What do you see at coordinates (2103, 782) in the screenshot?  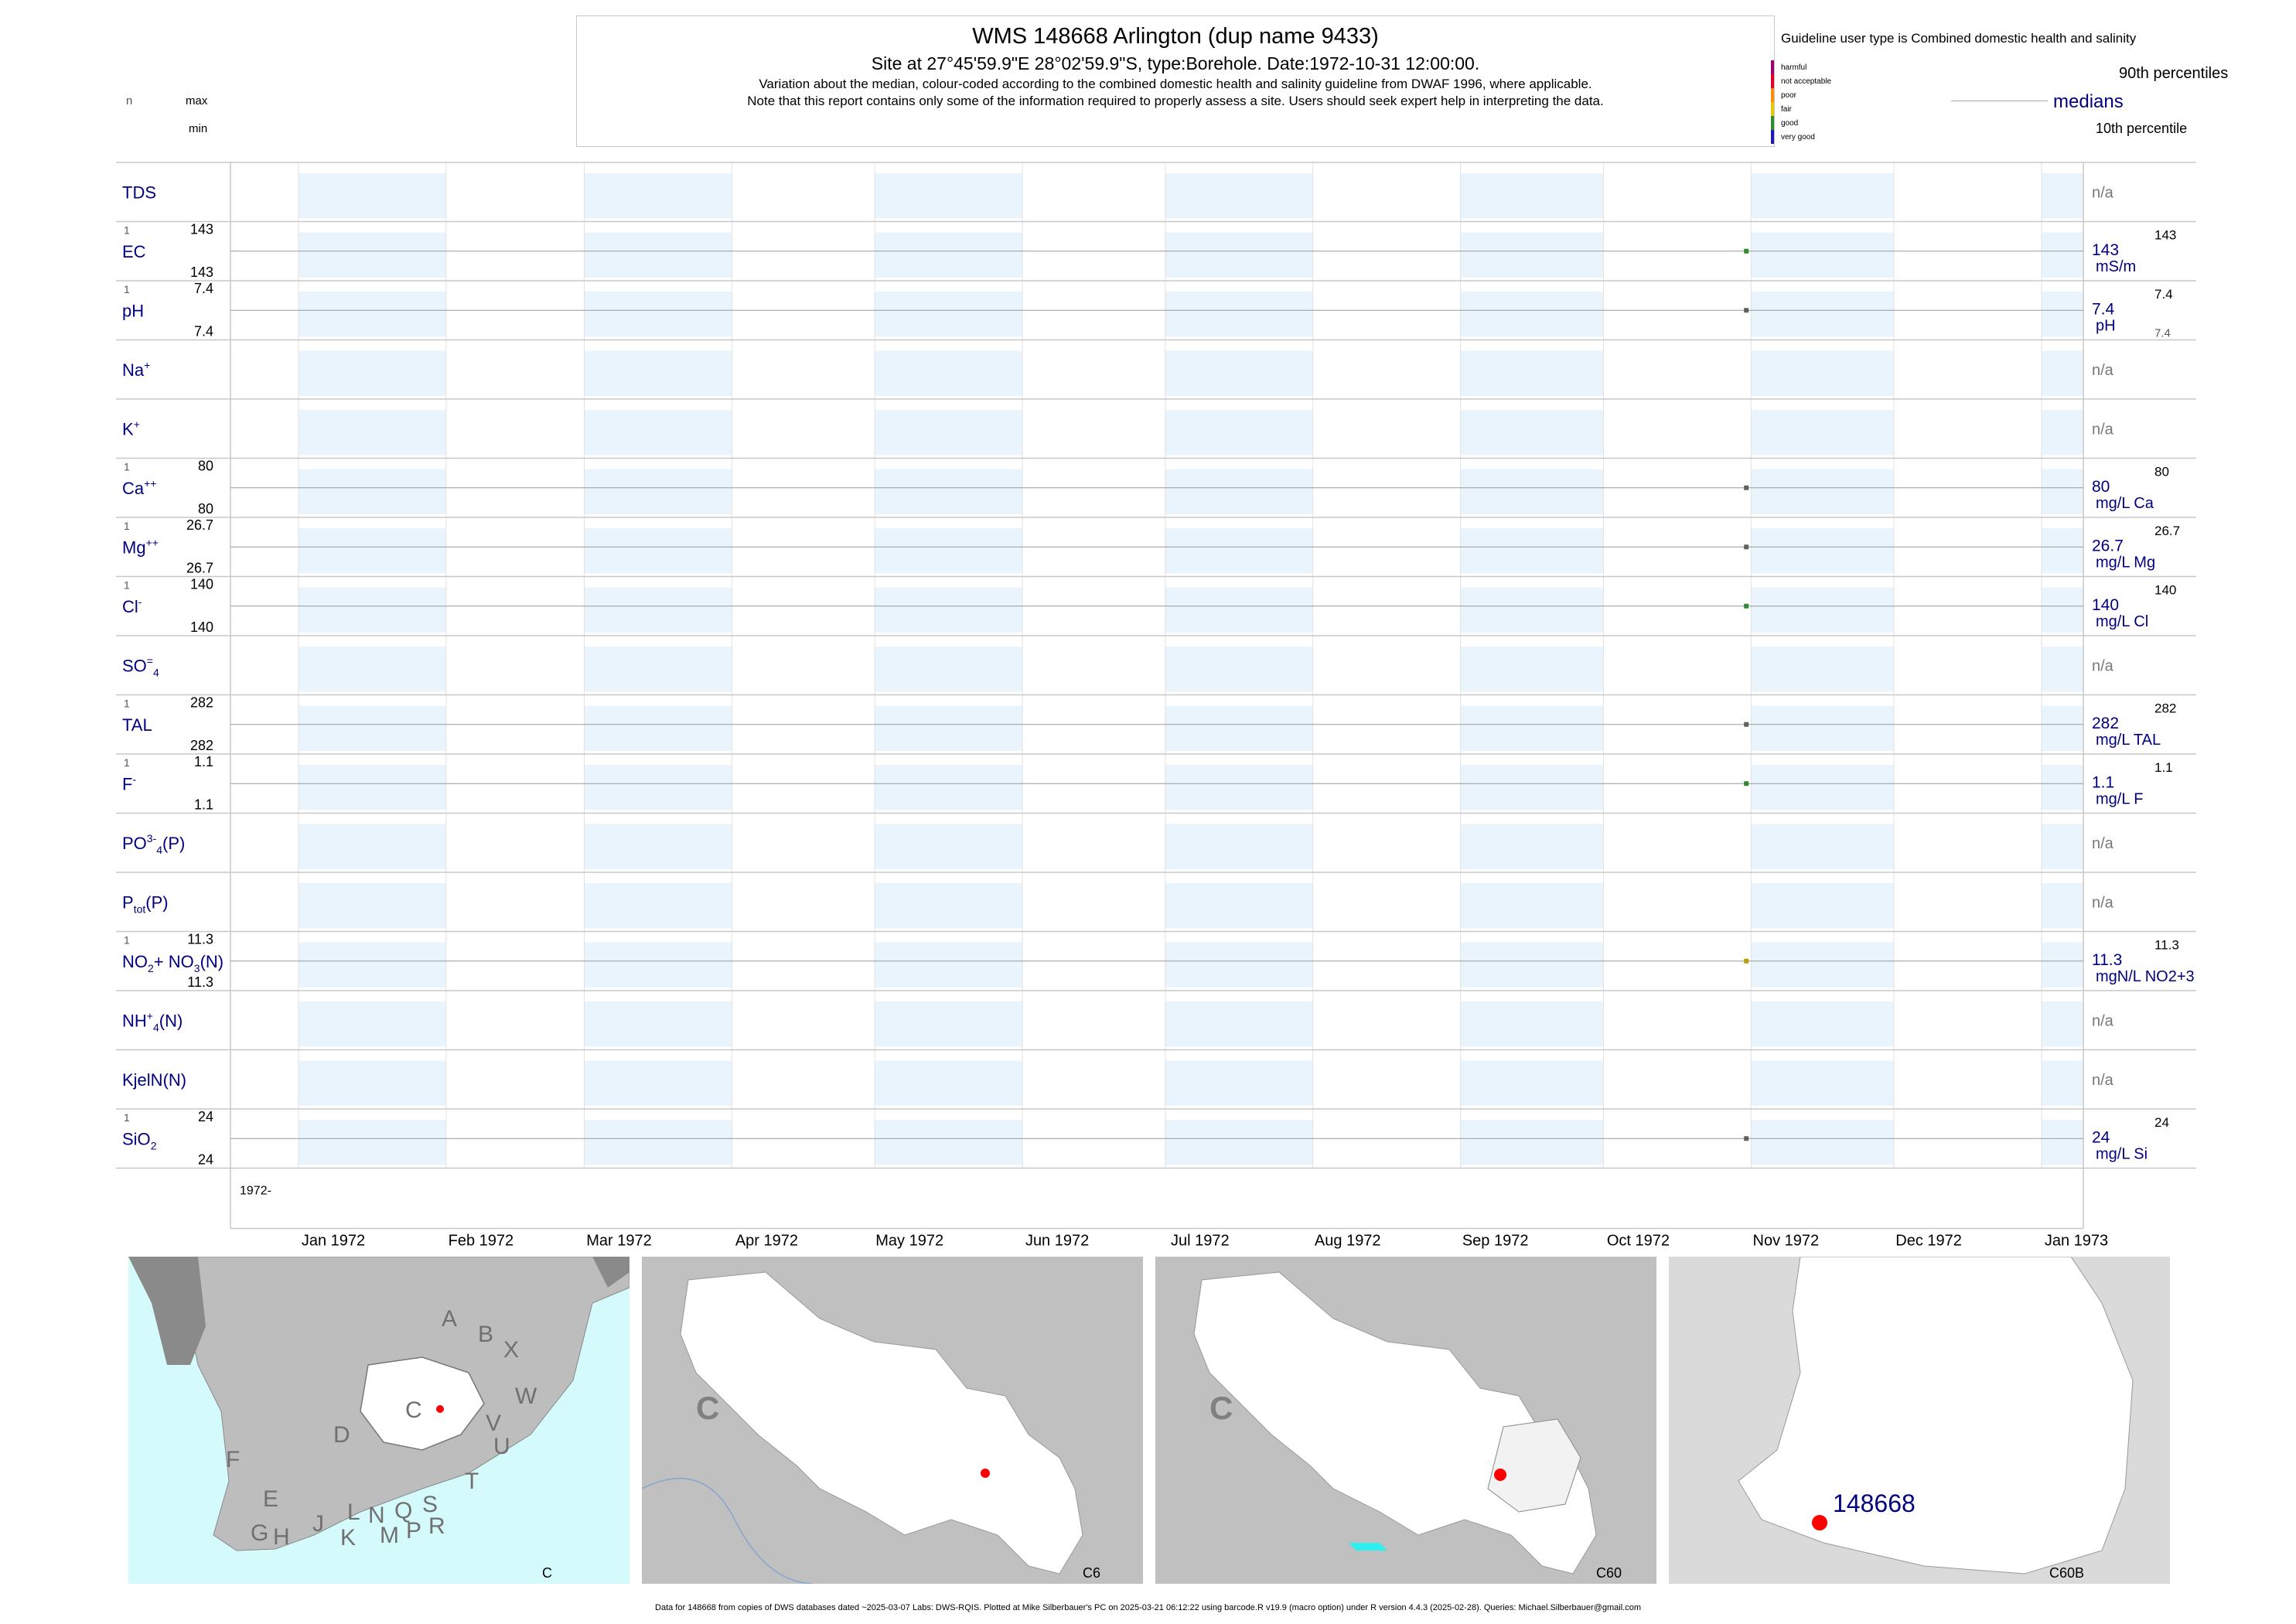 I see `median-value: 1.1` at bounding box center [2103, 782].